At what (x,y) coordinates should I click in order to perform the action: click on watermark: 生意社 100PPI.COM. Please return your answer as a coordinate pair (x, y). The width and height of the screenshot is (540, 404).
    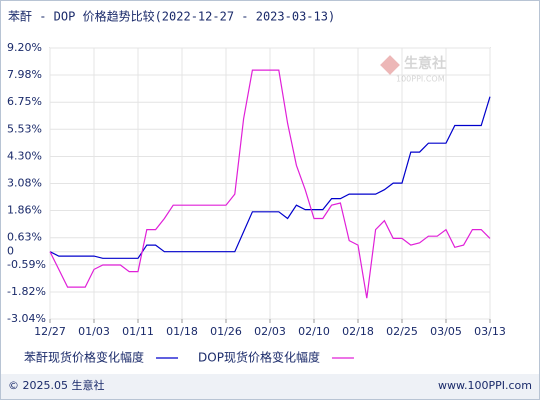
    Looking at the image, I should click on (413, 69).